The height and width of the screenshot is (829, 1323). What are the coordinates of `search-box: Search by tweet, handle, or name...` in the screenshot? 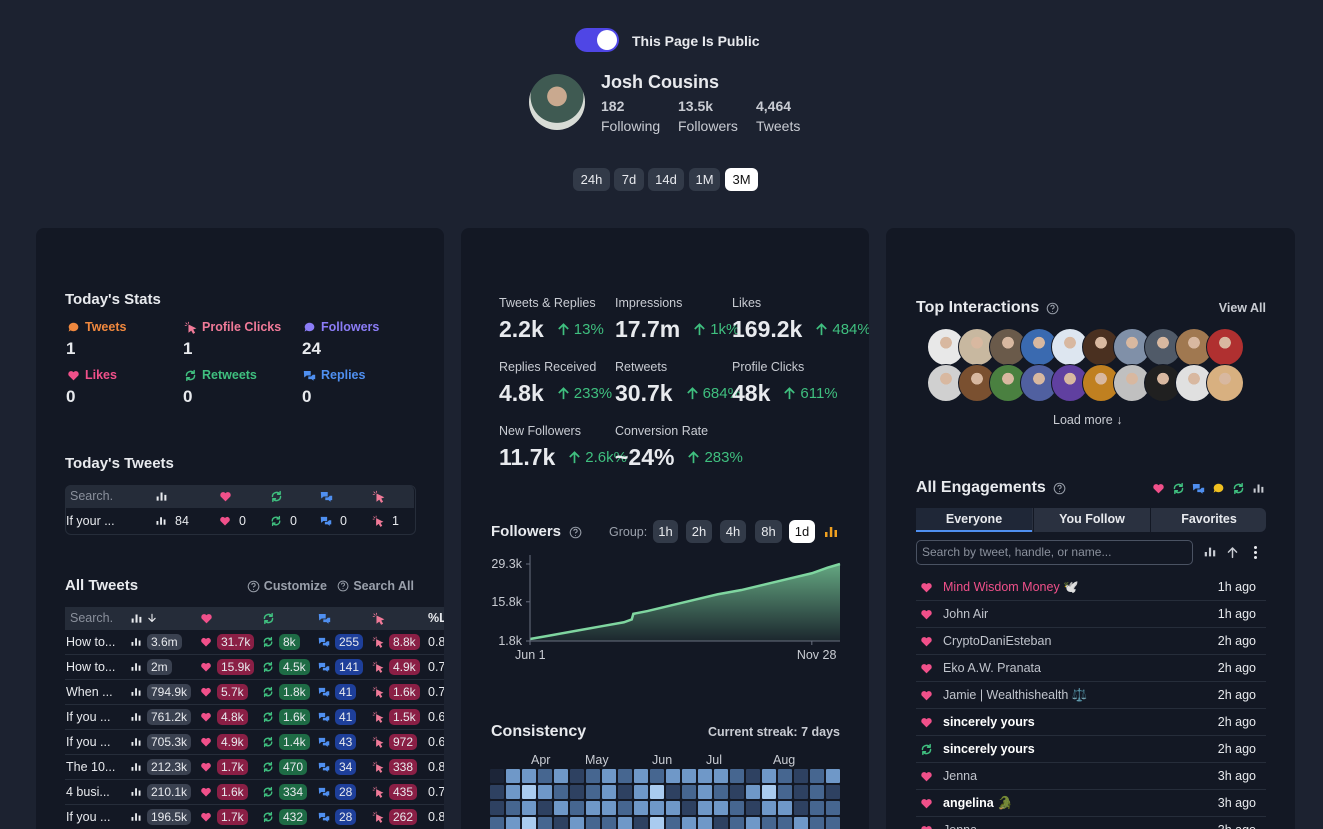 It's located at (1054, 552).